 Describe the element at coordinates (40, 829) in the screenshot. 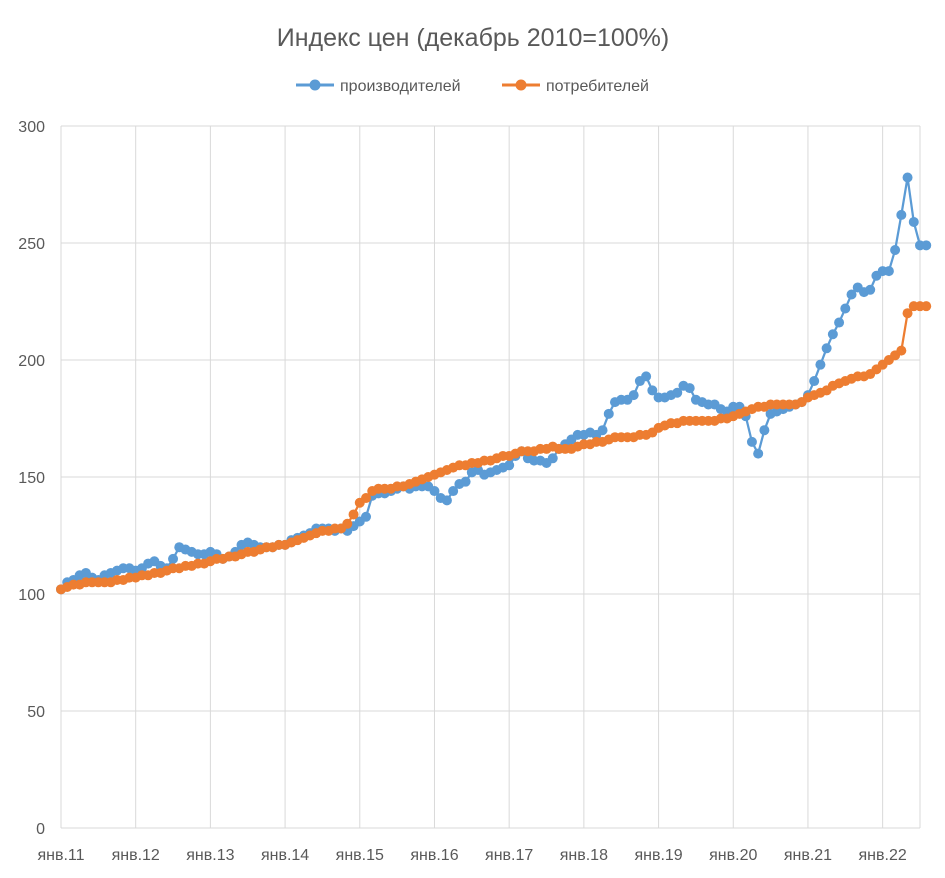

I see `y-tick-label: 0` at that location.